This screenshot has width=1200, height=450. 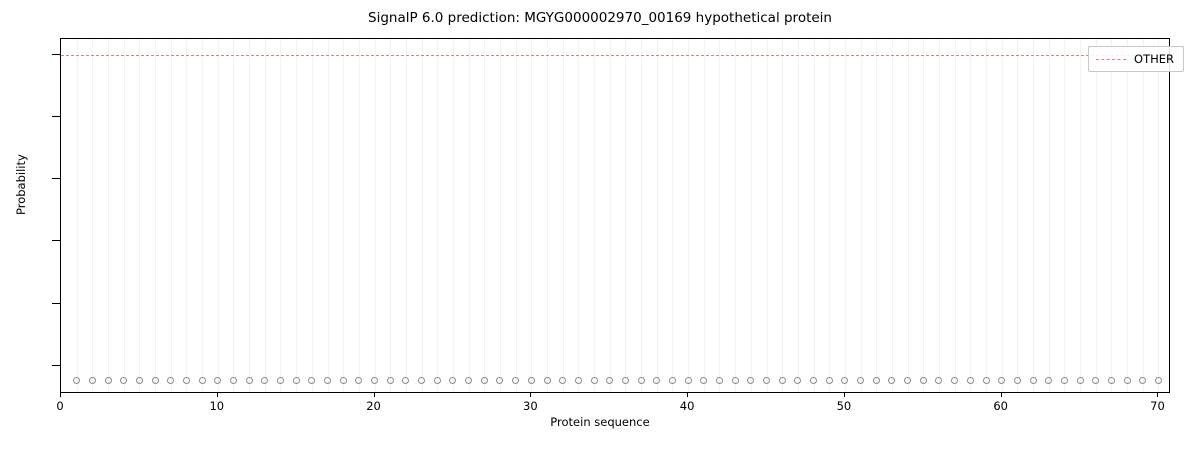 I want to click on x-axis-tick-label: 70, so click(x=1157, y=406).